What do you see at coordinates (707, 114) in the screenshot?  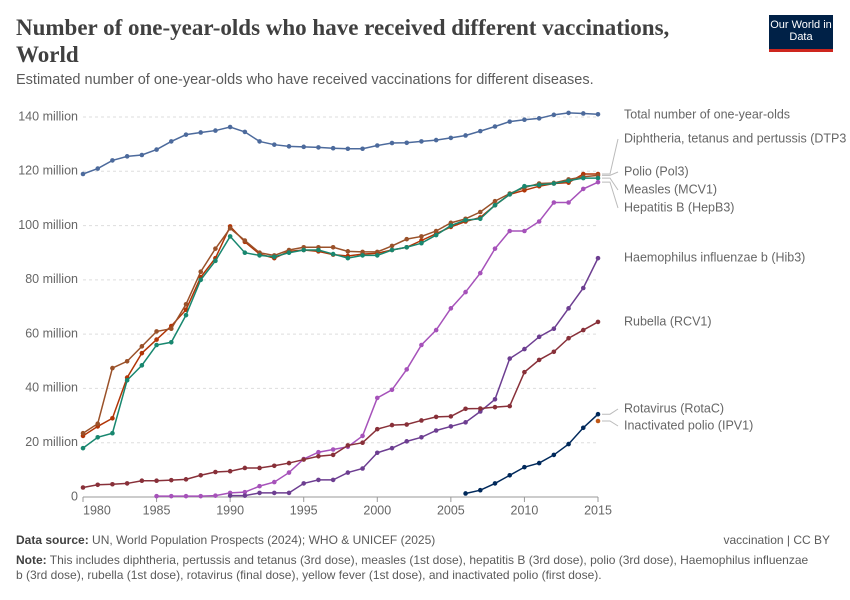 I see `legend-label: Total number of one-year-olds` at bounding box center [707, 114].